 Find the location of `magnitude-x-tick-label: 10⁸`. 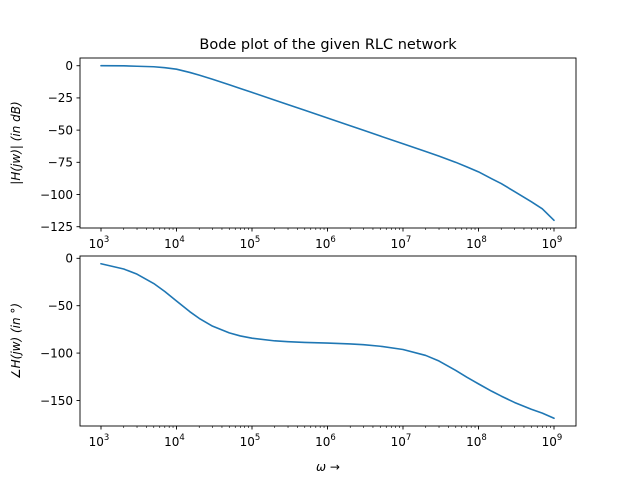

magnitude-x-tick-label: 10⁸ is located at coordinates (476, 243).